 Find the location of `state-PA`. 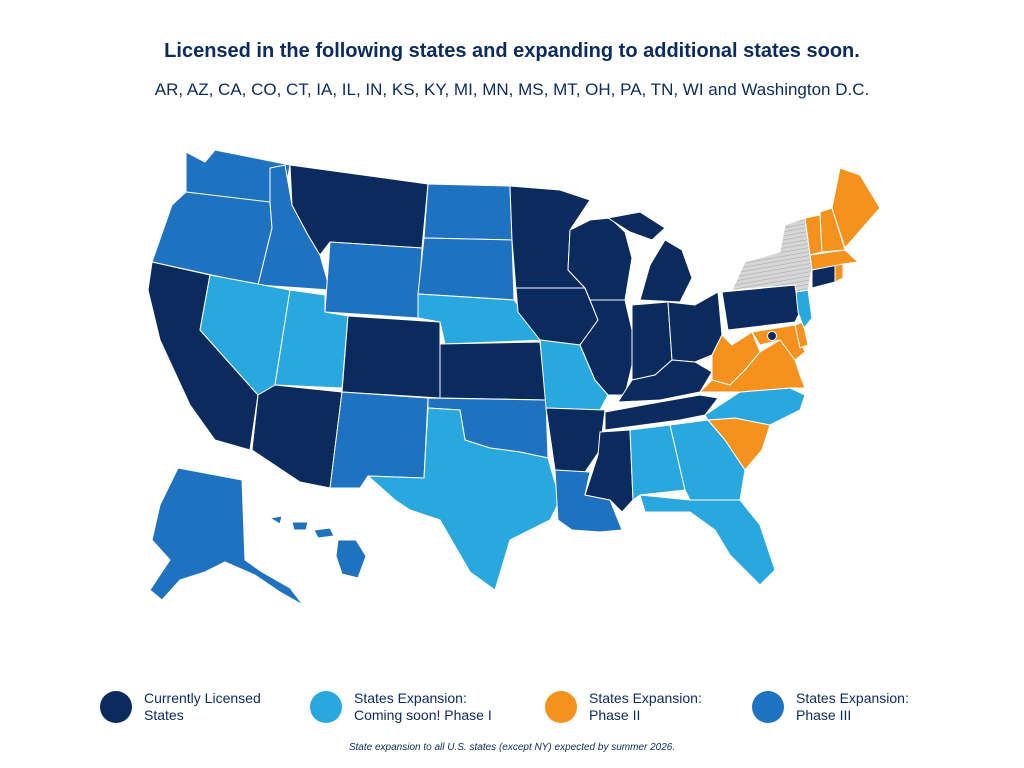

state-PA is located at coordinates (761, 307).